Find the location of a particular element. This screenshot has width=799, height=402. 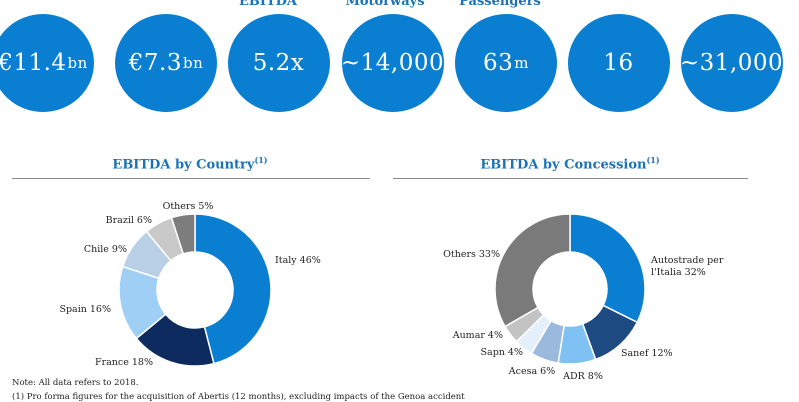

ebitda-label: EBITDA is located at coordinates (268, 4).